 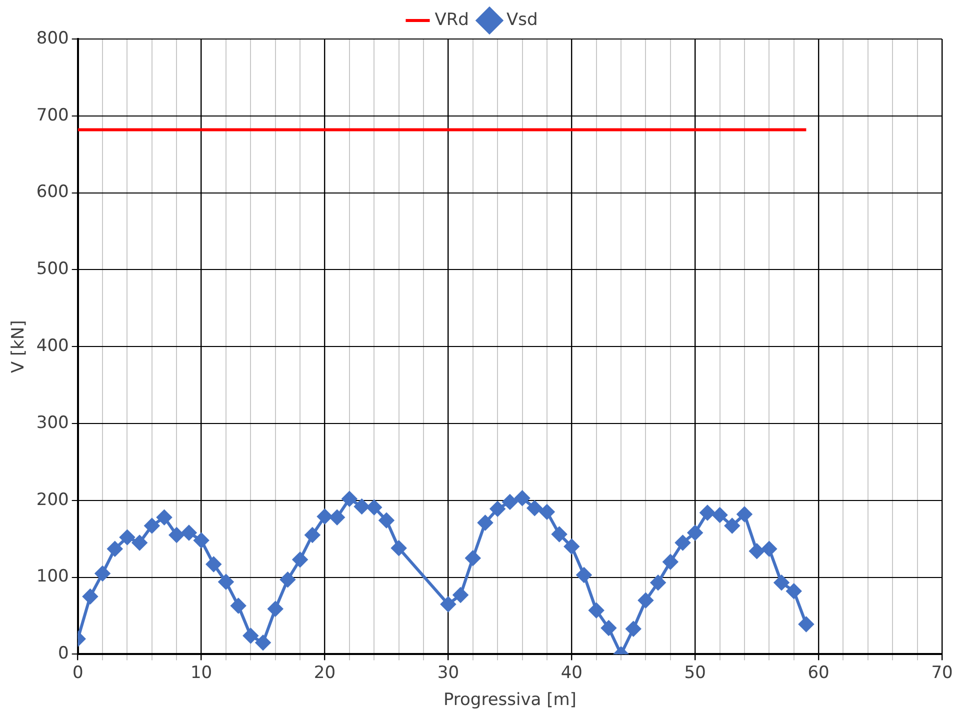 What do you see at coordinates (18, 347) in the screenshot?
I see `y-axis-title: V [kN]` at bounding box center [18, 347].